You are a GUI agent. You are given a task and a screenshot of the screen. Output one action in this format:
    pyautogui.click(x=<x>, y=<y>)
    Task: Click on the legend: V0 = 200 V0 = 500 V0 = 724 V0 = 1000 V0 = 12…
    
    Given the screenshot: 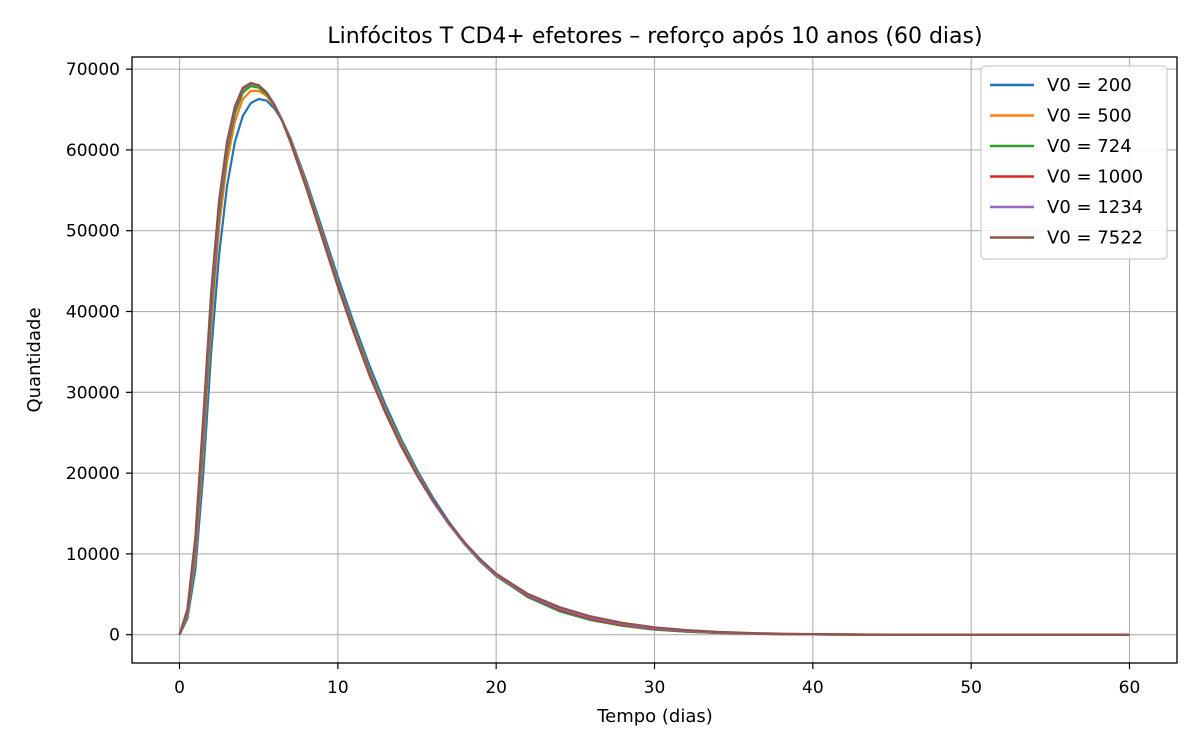 What is the action you would take?
    pyautogui.click(x=1074, y=162)
    